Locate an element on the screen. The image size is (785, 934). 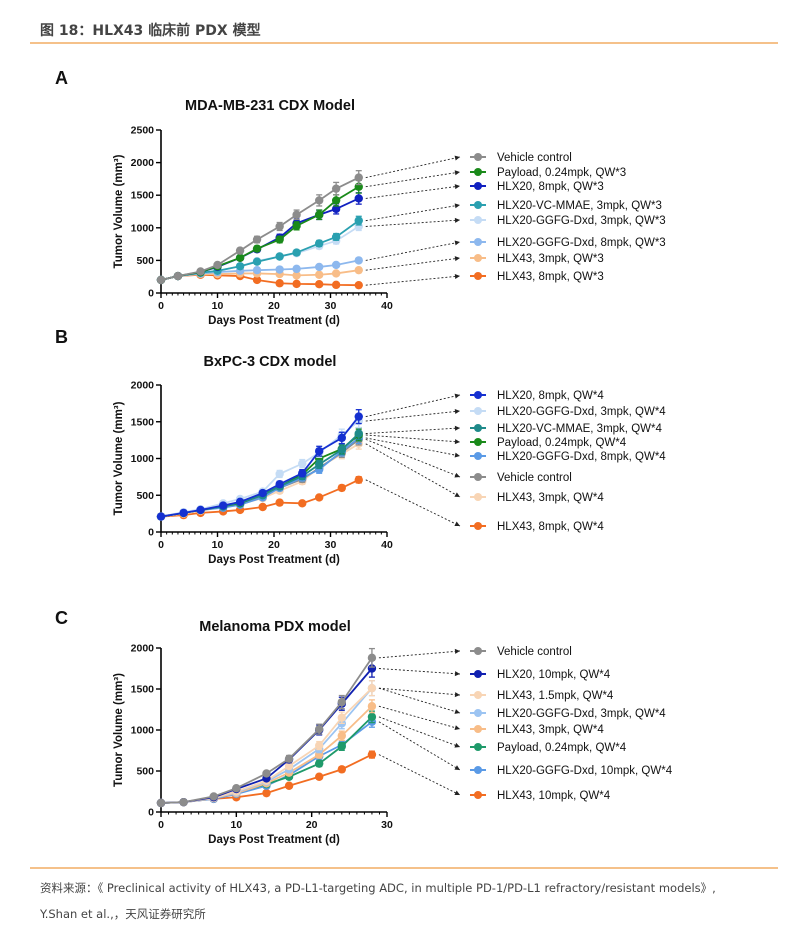
legend-label: HLX20-GGFG-Dxd, 8mpk, QW*3 is located at coordinates (581, 243).